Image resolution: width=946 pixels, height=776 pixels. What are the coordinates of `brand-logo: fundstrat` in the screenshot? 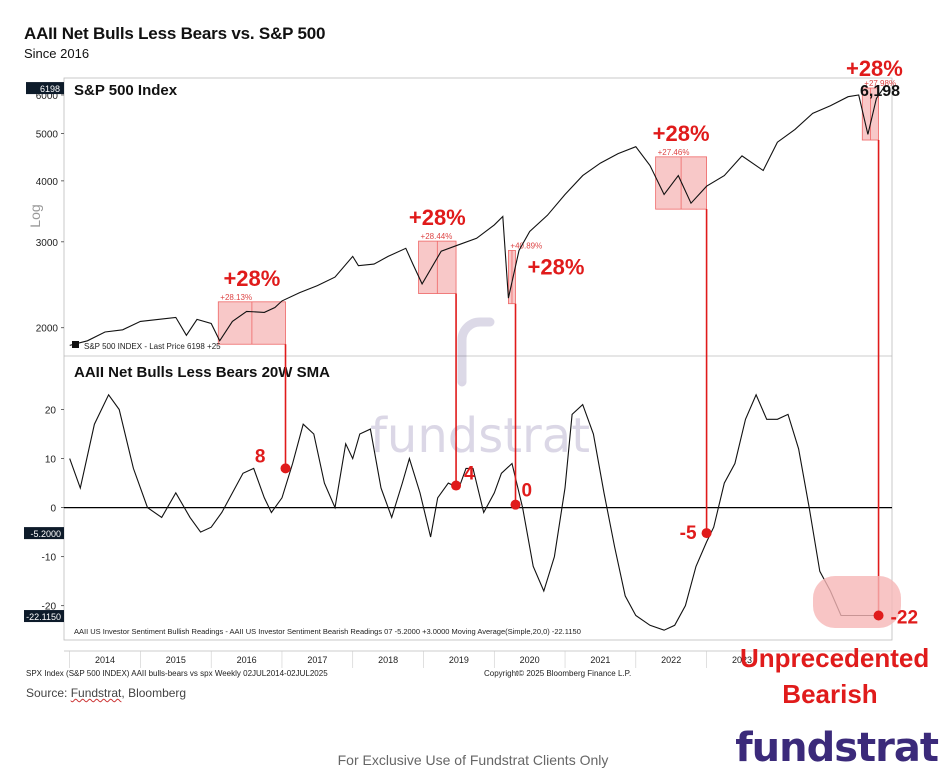 It's located at (837, 748).